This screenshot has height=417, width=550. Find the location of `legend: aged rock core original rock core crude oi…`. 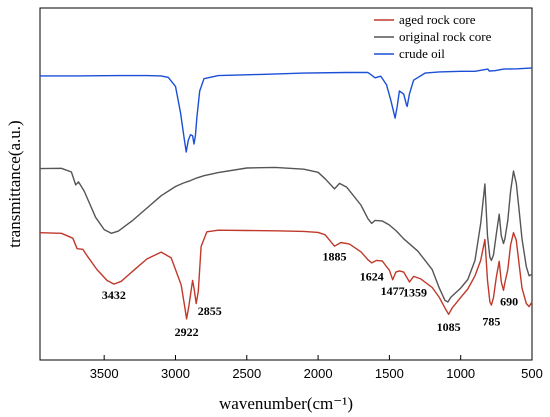

legend: aged rock core original rock core crude oi… is located at coordinates (433, 36).